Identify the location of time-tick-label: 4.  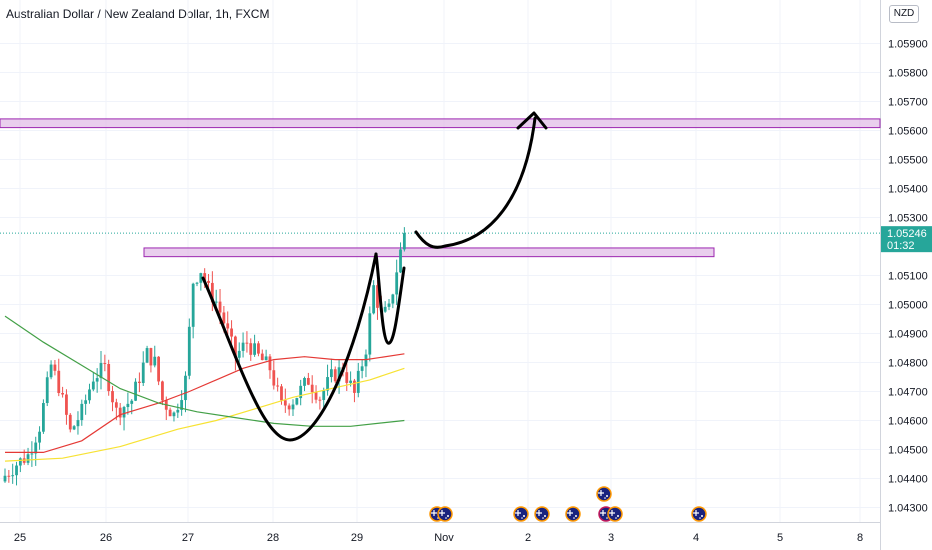
(696, 538).